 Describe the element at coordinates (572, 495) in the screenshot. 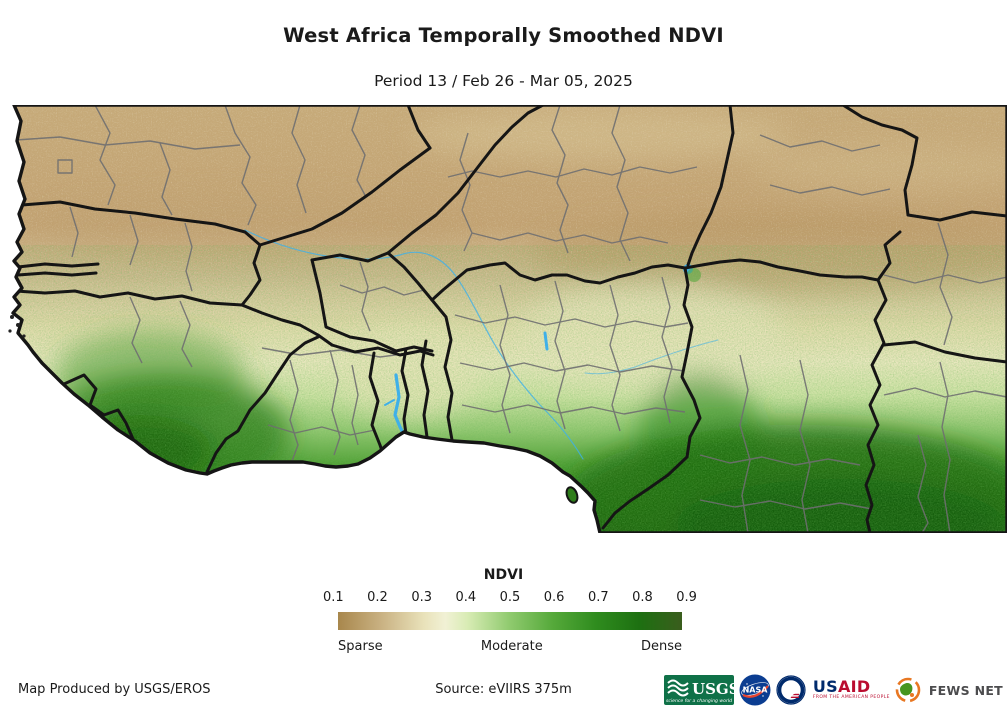

I see `bioko-island` at that location.